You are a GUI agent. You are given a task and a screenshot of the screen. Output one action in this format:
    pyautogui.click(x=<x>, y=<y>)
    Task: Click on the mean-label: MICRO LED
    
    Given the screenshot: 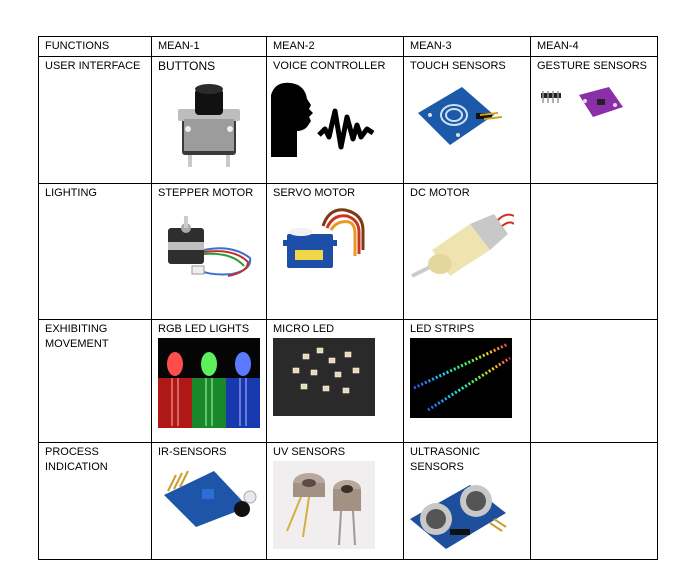 What is the action you would take?
    pyautogui.click(x=304, y=329)
    